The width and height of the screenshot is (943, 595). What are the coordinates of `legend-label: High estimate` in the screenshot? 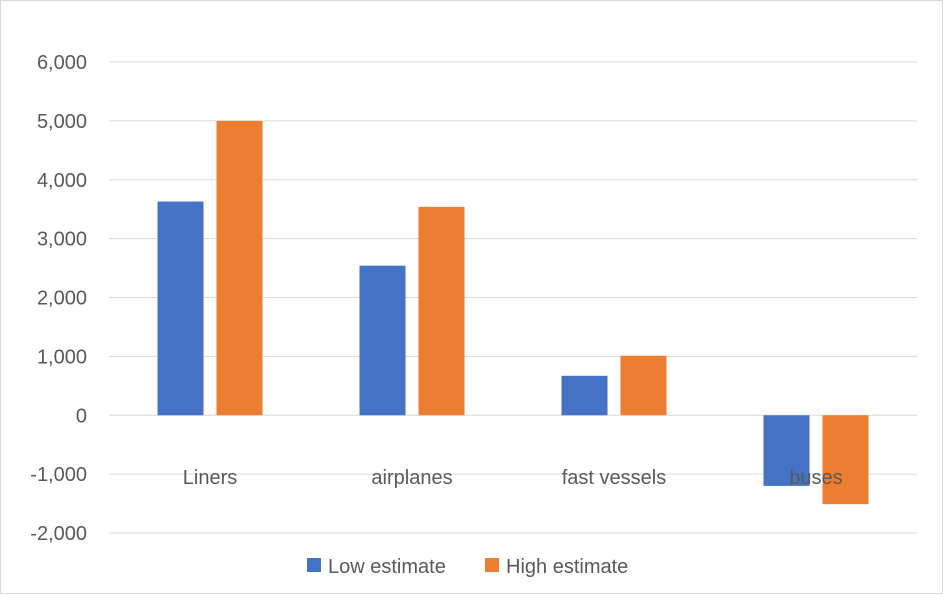 It's located at (567, 567).